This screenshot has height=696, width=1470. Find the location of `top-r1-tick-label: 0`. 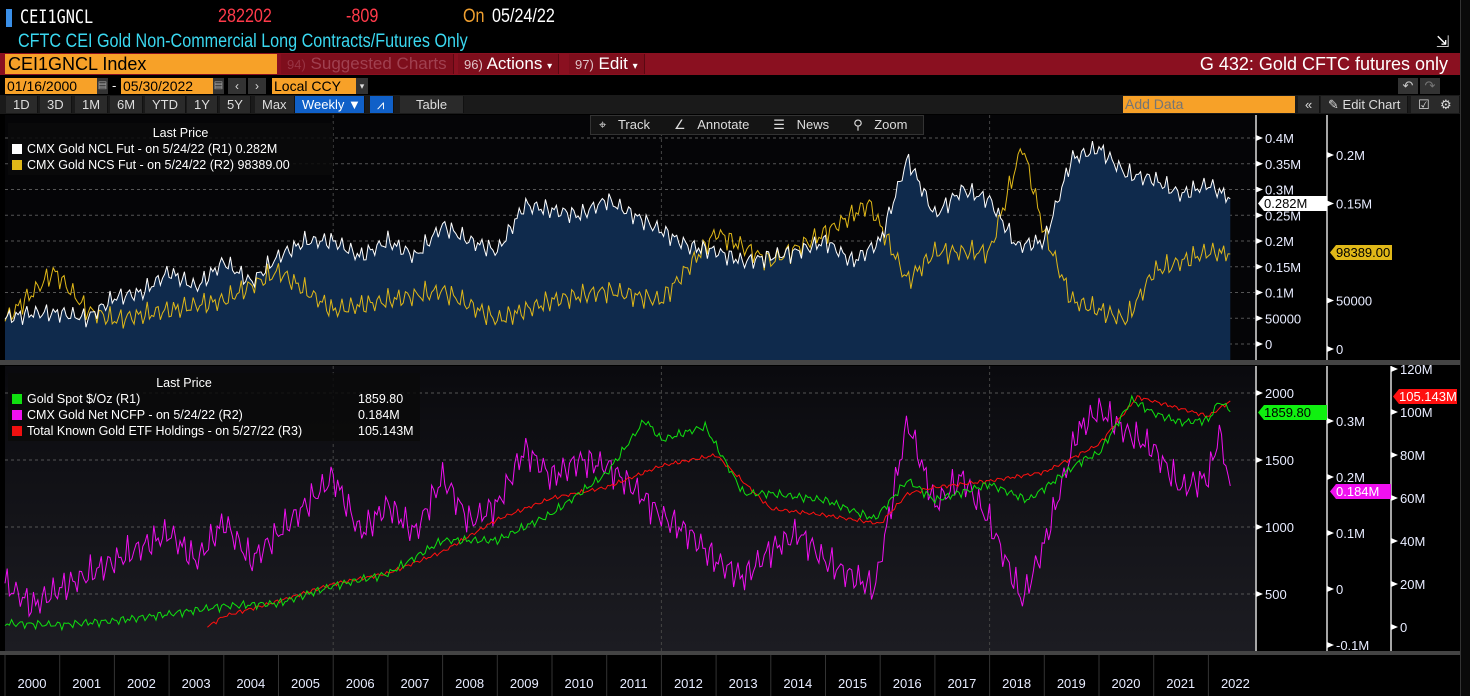

top-r1-tick-label: 0 is located at coordinates (1268, 344).